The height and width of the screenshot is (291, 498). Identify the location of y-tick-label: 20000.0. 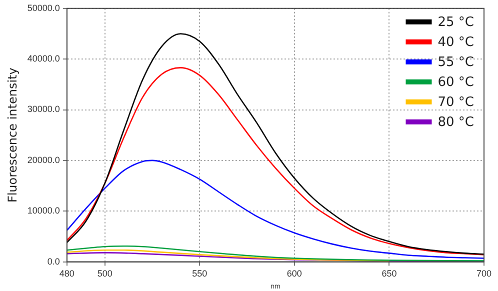
(43, 159).